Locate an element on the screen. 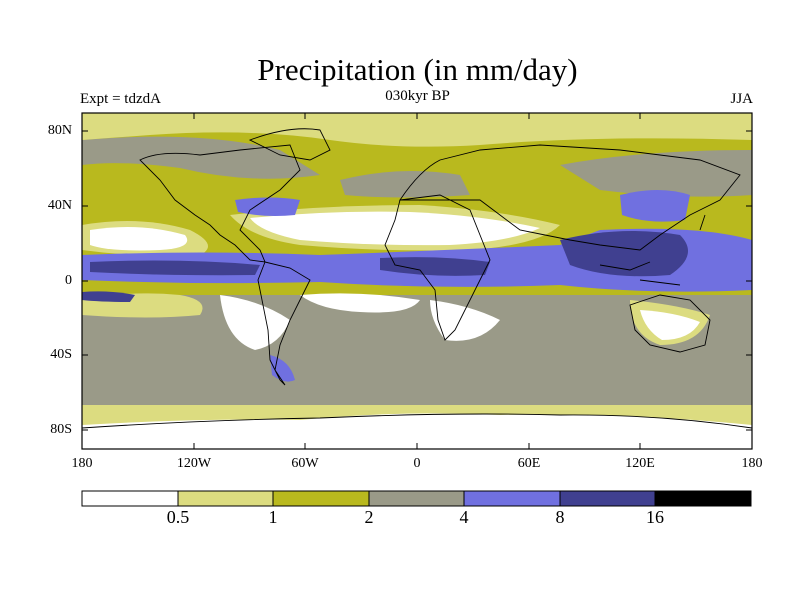 The height and width of the screenshot is (600, 800). lon-label-60e: 60E is located at coordinates (529, 463).